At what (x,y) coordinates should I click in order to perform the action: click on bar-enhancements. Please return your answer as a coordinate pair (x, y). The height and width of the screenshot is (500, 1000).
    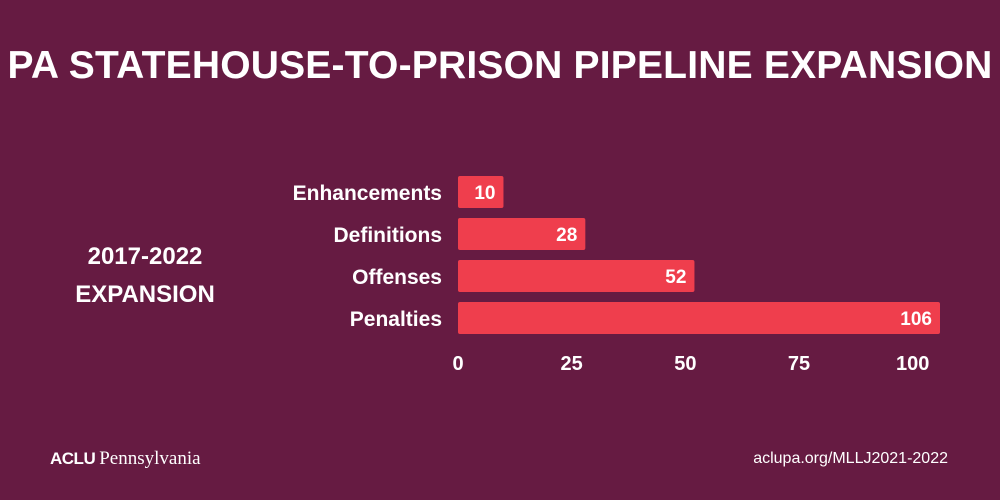
    Looking at the image, I should click on (481, 192).